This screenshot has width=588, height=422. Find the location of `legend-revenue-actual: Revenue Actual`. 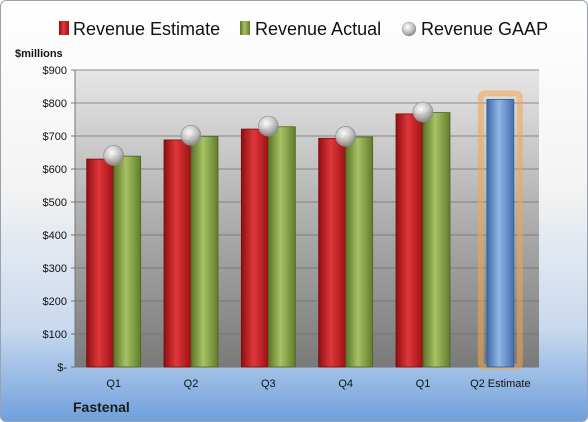

legend-revenue-actual: Revenue Actual is located at coordinates (310, 29).